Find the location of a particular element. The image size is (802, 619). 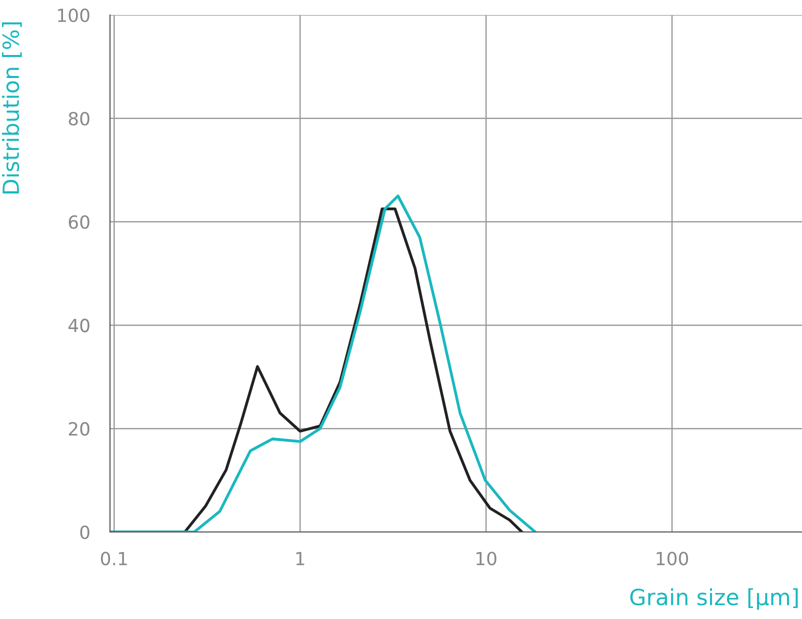

y-tick-label: 40 is located at coordinates (79, 325).